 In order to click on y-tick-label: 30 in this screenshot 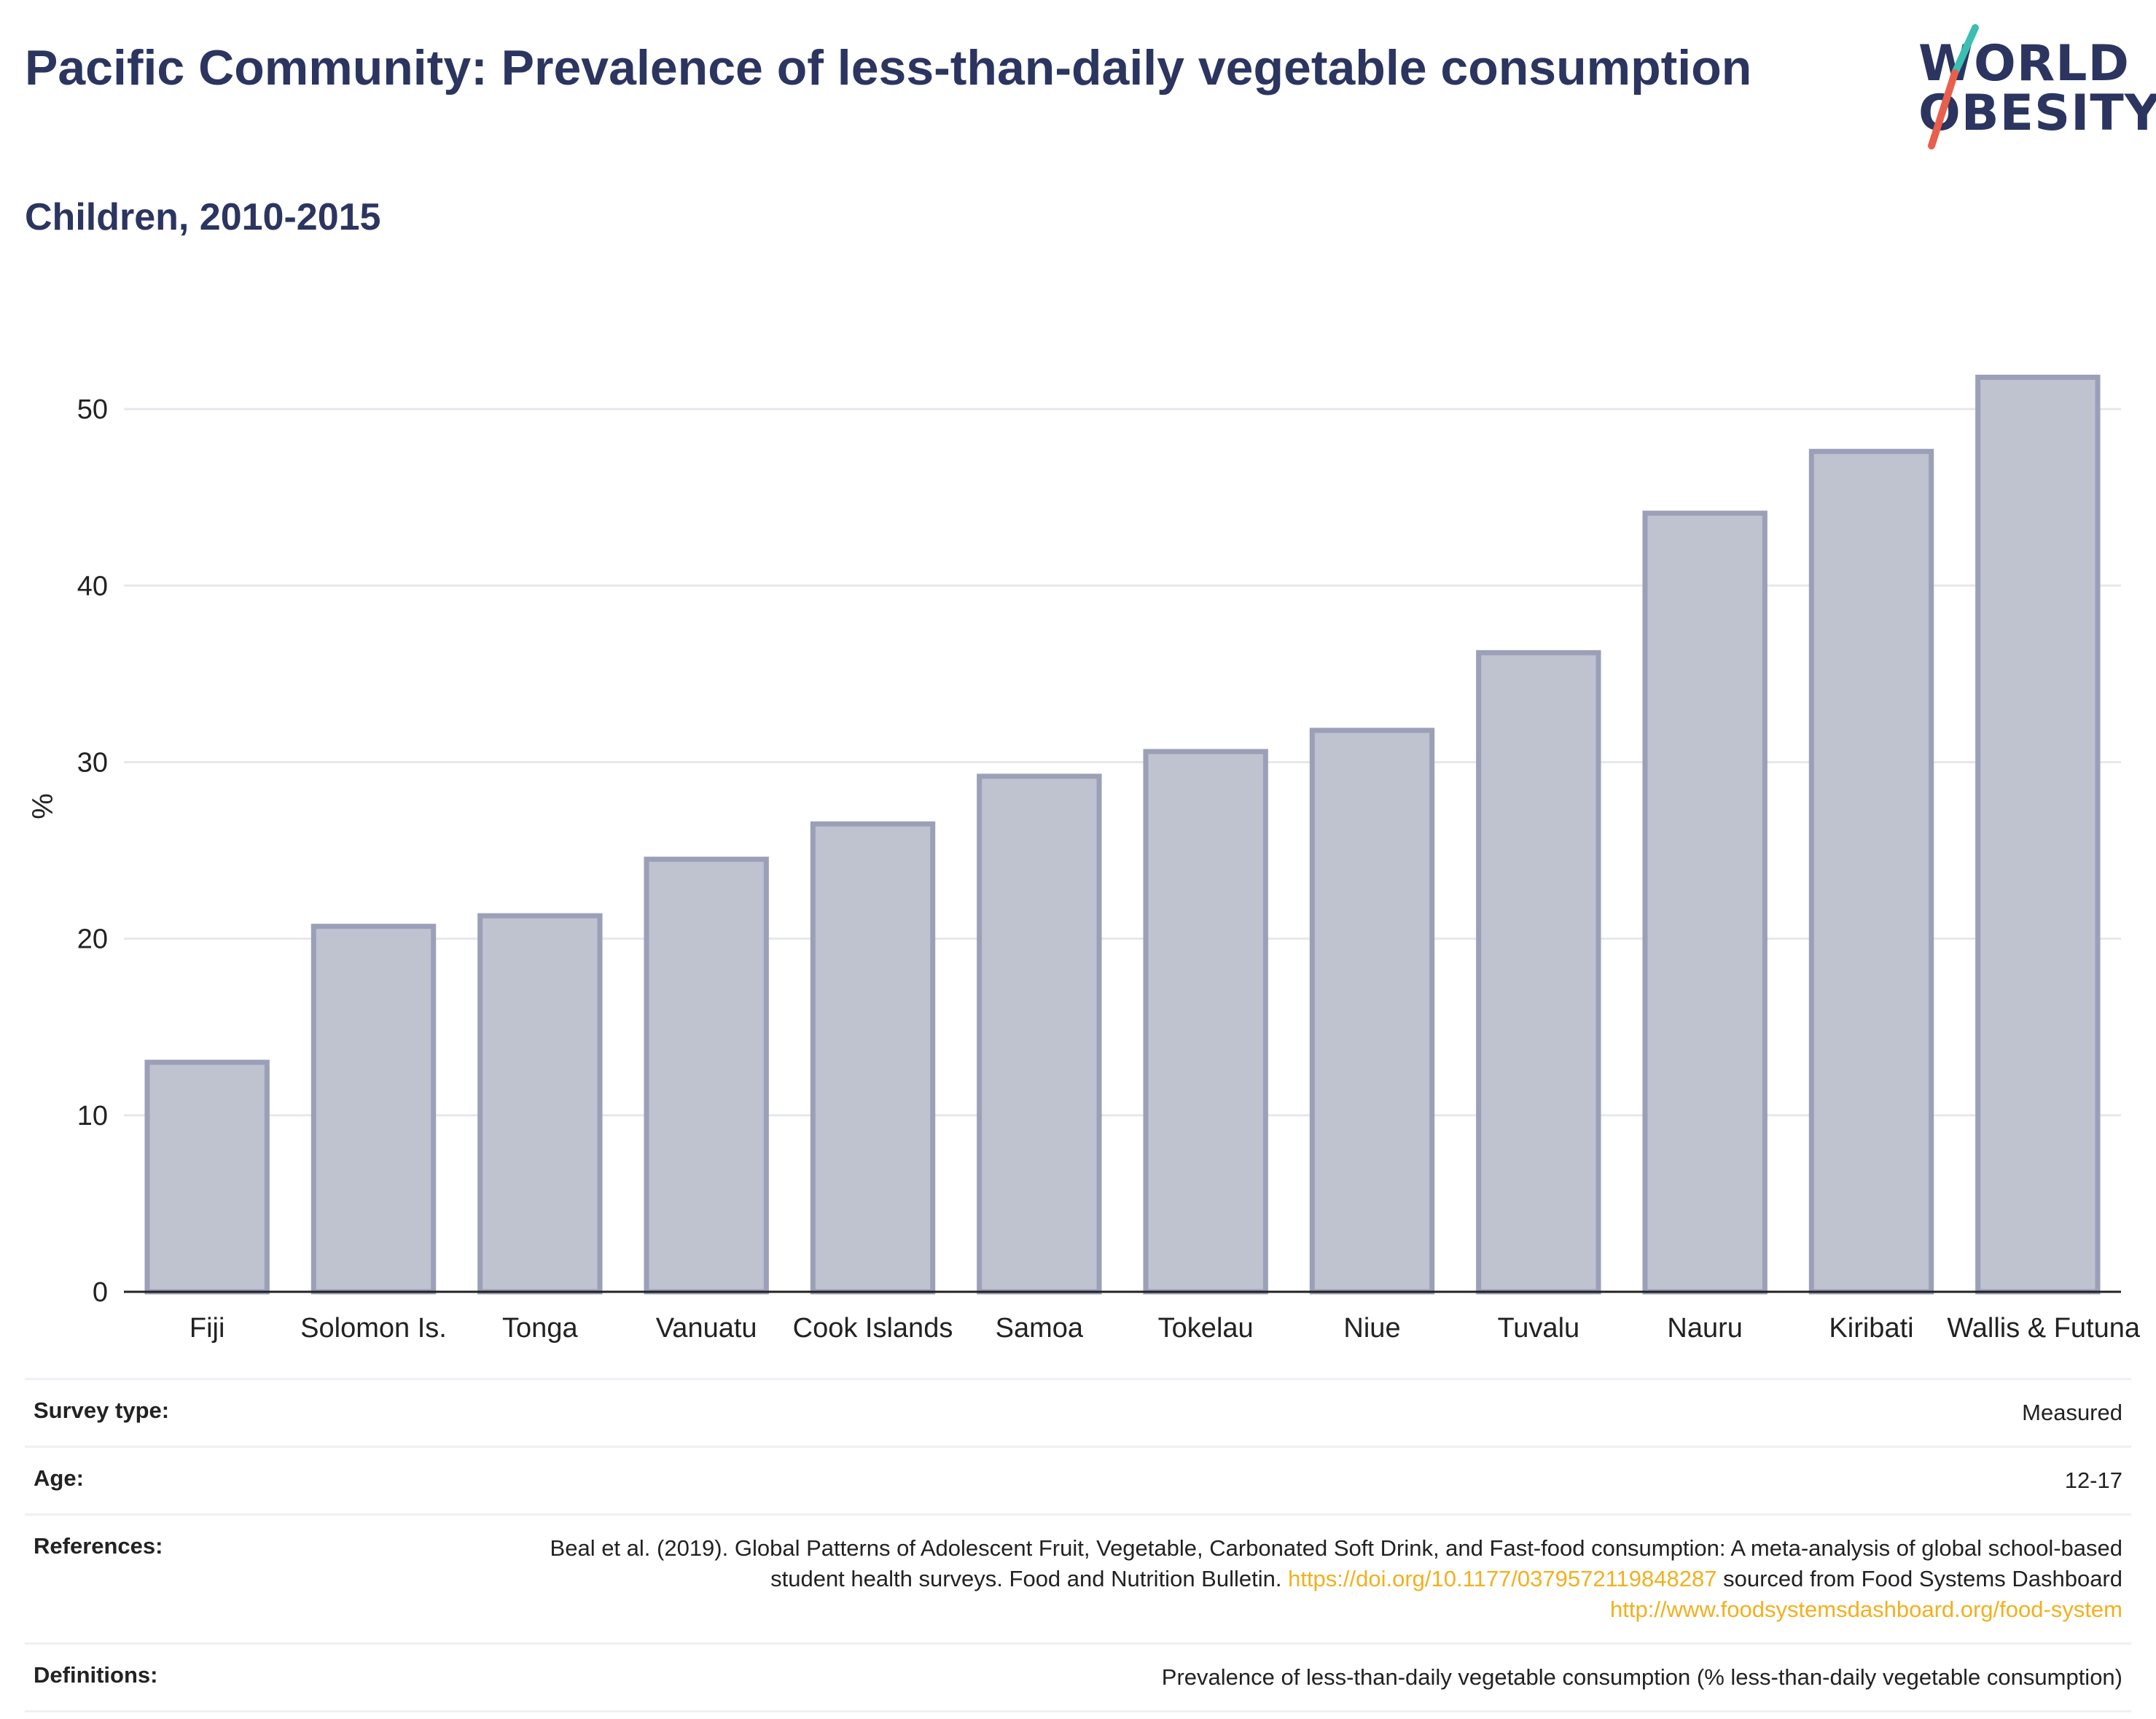, I will do `click(93, 763)`.